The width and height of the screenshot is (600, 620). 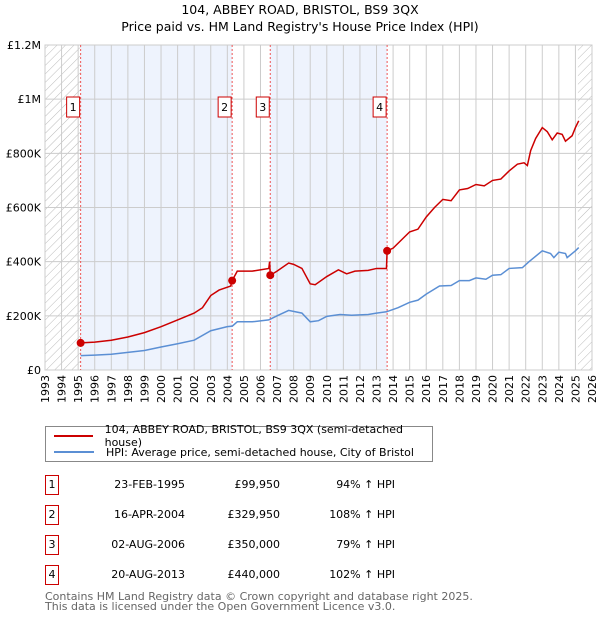 I want to click on chart-title: 104, ABBEY ROAD, BRISTOL, BS9 3QX, so click(x=300, y=9).